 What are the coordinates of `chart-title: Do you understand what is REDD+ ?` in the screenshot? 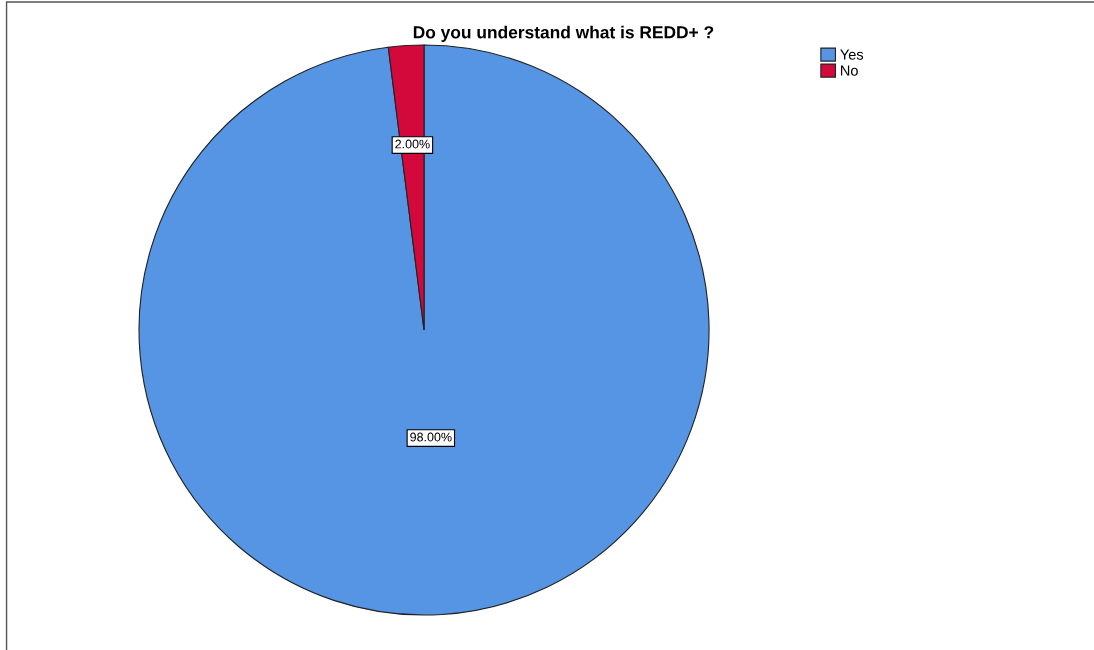 It's located at (563, 33).